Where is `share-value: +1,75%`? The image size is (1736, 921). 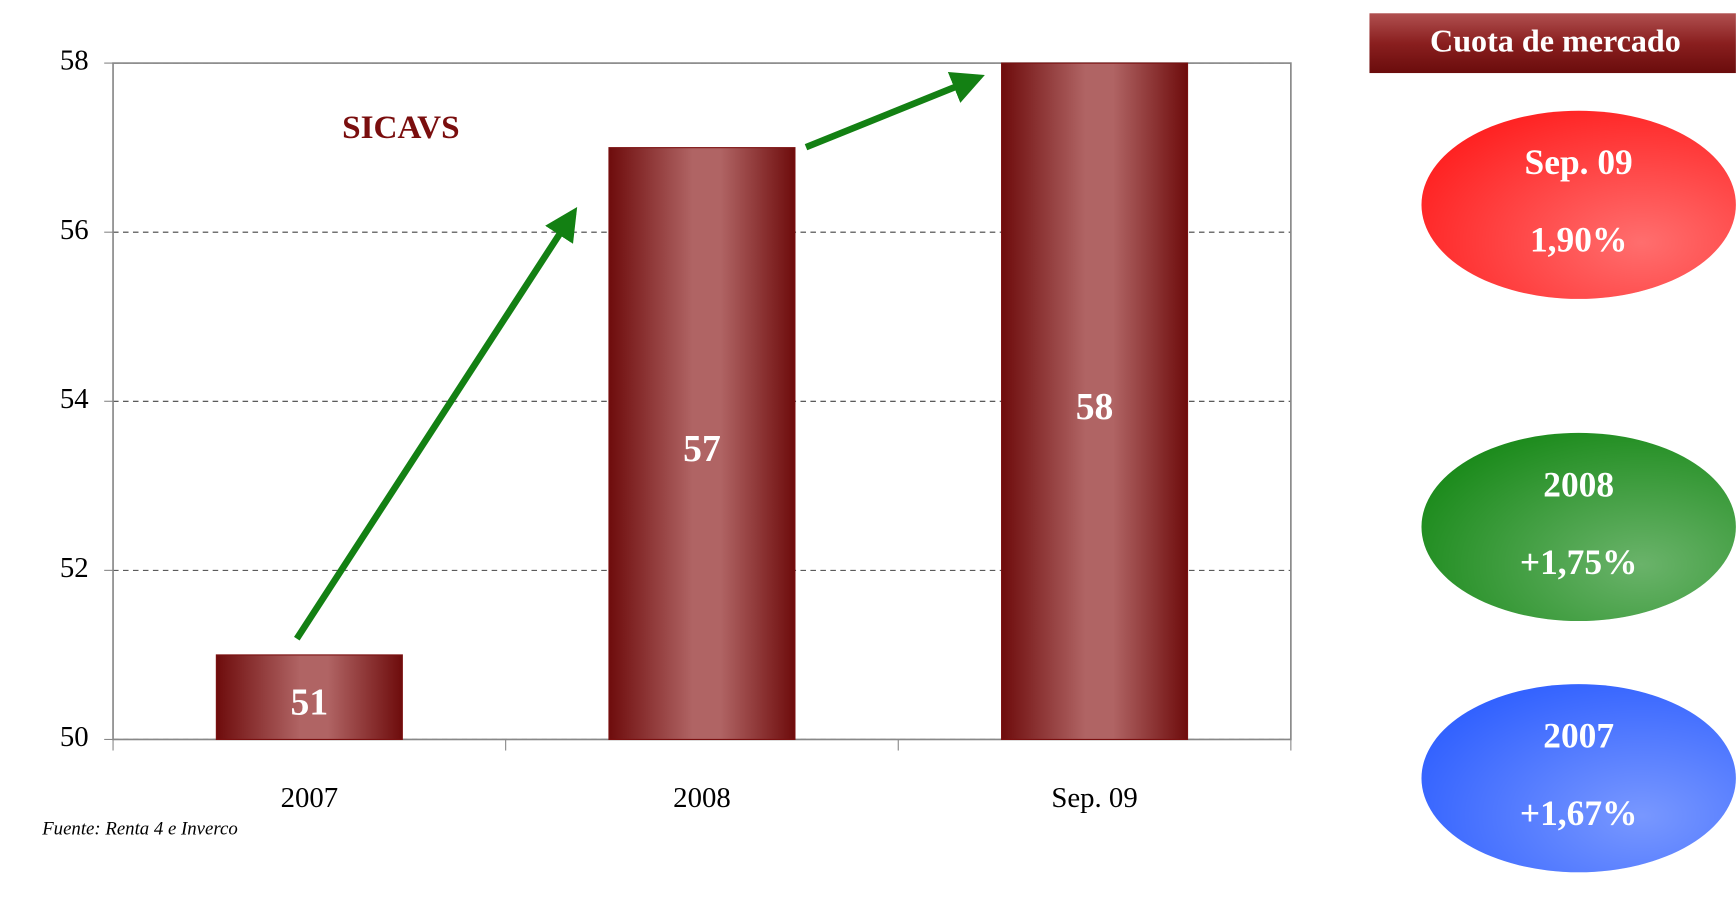 share-value: +1,75% is located at coordinates (1579, 562).